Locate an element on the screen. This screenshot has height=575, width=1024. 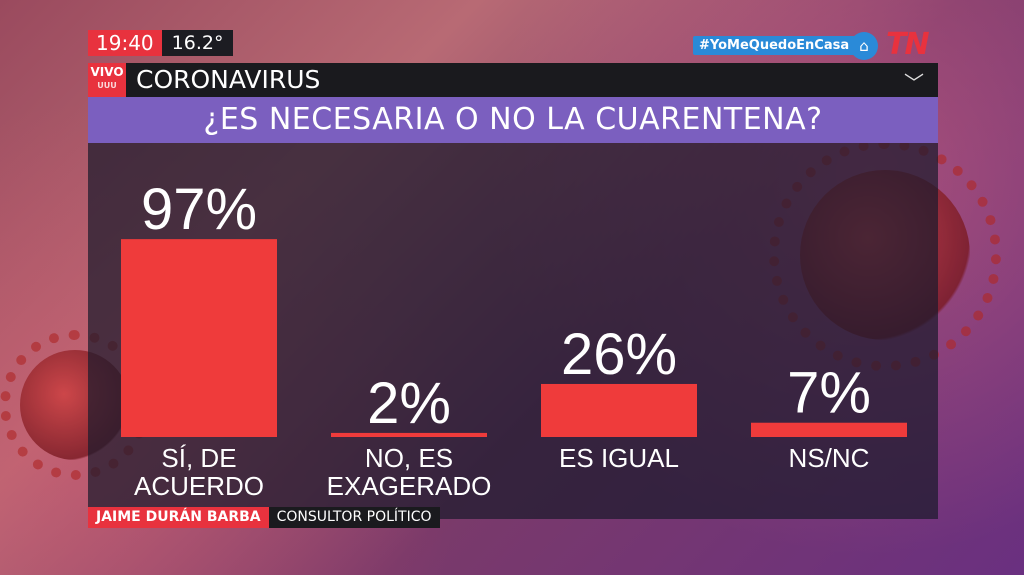
live-label: VIVO is located at coordinates (107, 72).